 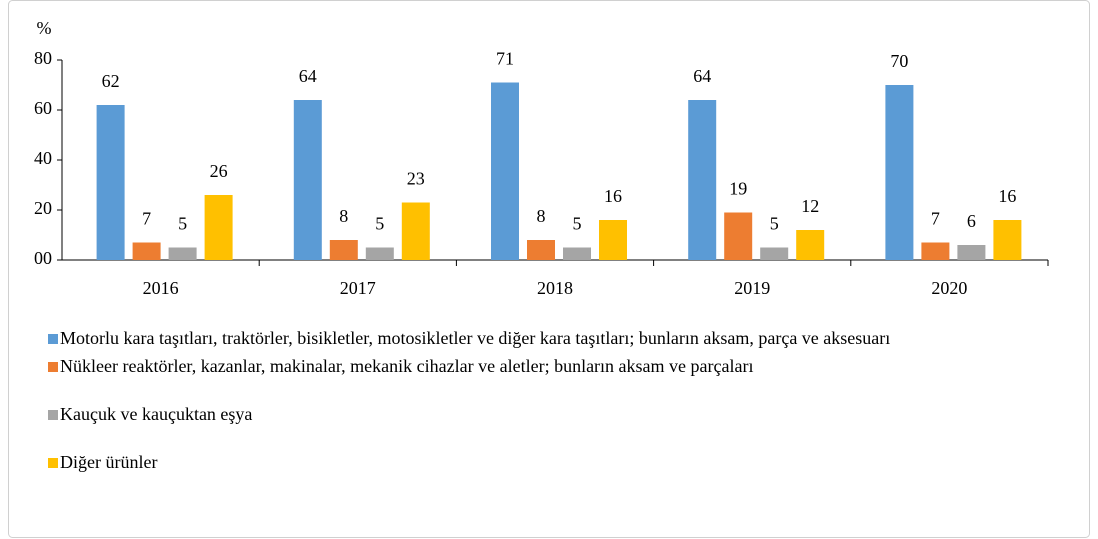 I want to click on y-tick-label: 60, so click(x=43, y=108).